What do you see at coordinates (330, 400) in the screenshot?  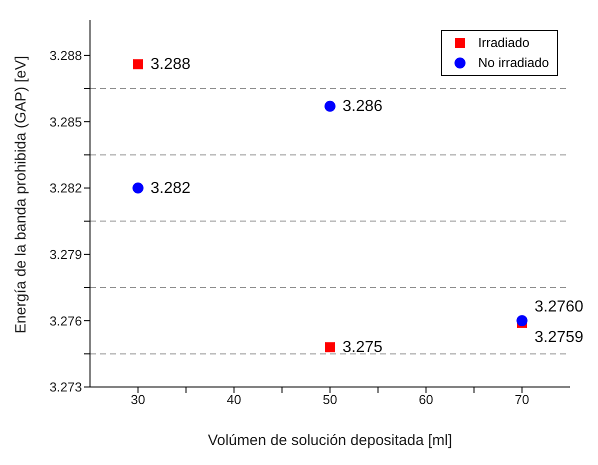 I see `x-tick-label: 50` at bounding box center [330, 400].